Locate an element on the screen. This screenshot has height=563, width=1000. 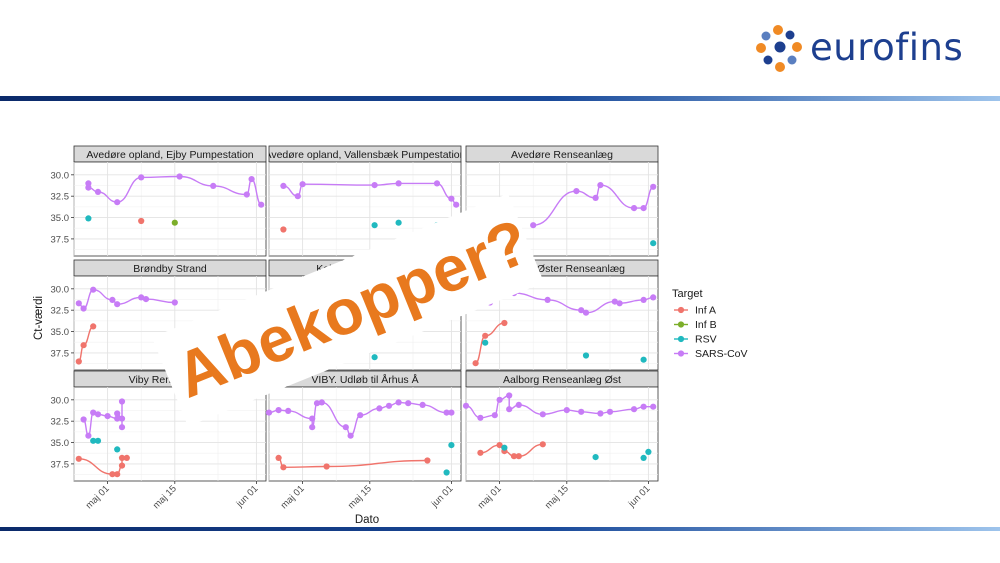
legend-key-dot is located at coordinates (681, 324).